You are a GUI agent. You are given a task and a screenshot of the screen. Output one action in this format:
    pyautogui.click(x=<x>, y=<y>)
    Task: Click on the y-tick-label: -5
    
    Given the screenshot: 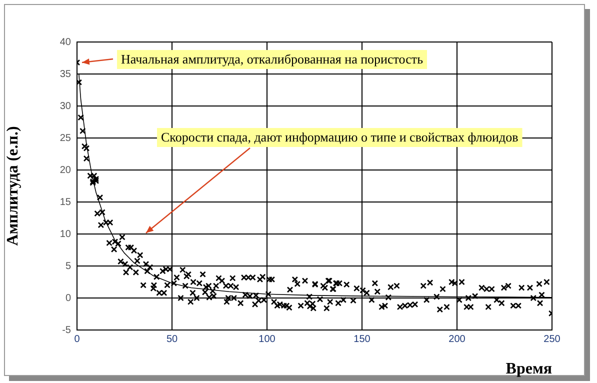 What is the action you would take?
    pyautogui.click(x=67, y=330)
    